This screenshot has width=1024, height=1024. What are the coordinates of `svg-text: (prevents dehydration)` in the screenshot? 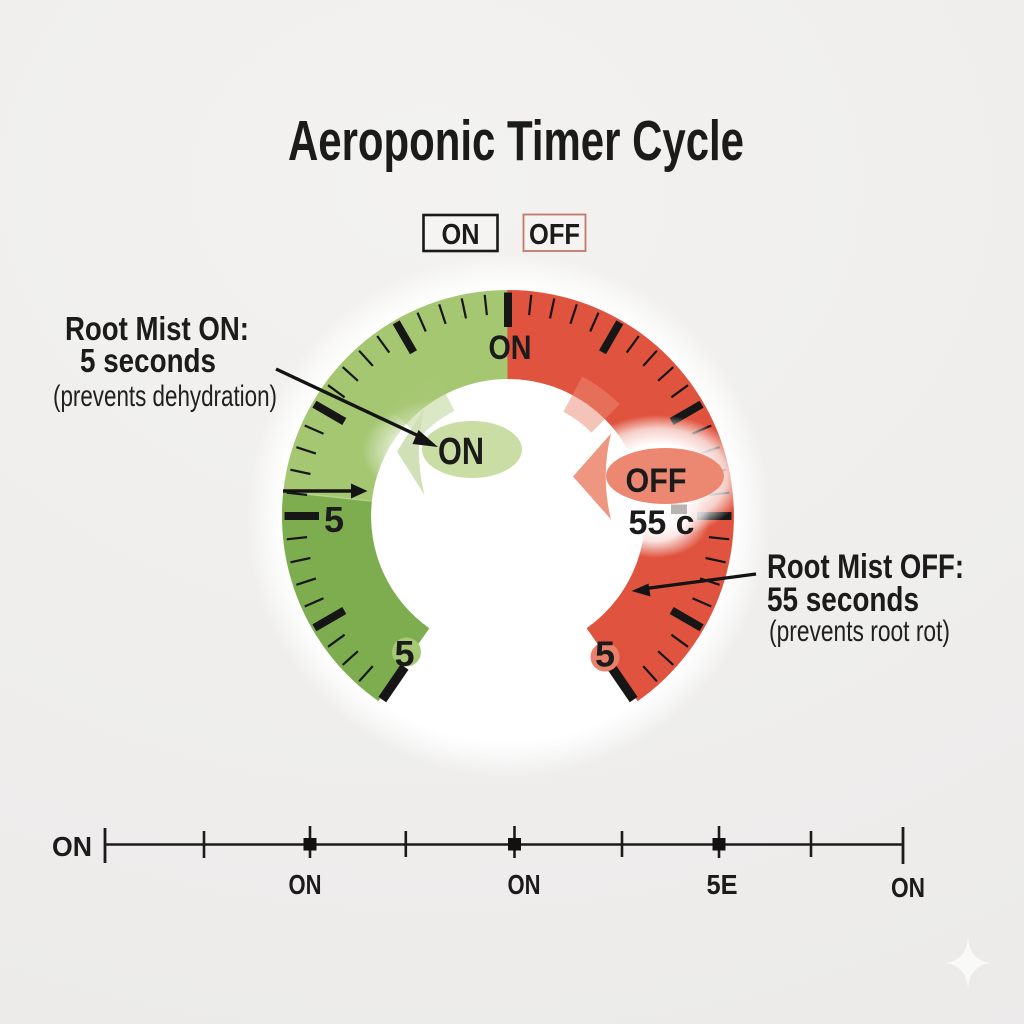 It's located at (165, 396).